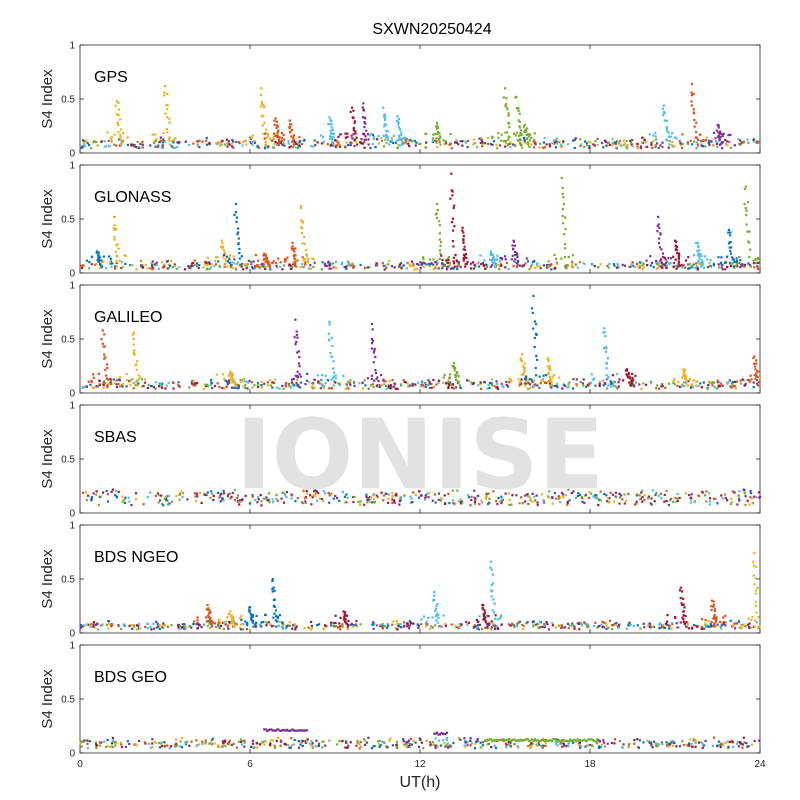 The image size is (800, 800). Describe the element at coordinates (68, 580) in the screenshot. I see `y-tick-label: 0.5` at that location.